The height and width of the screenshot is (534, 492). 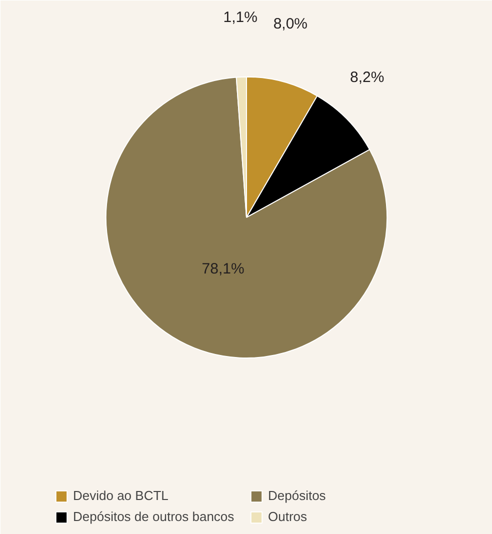 I want to click on data-label: 1,1%, so click(x=240, y=17).